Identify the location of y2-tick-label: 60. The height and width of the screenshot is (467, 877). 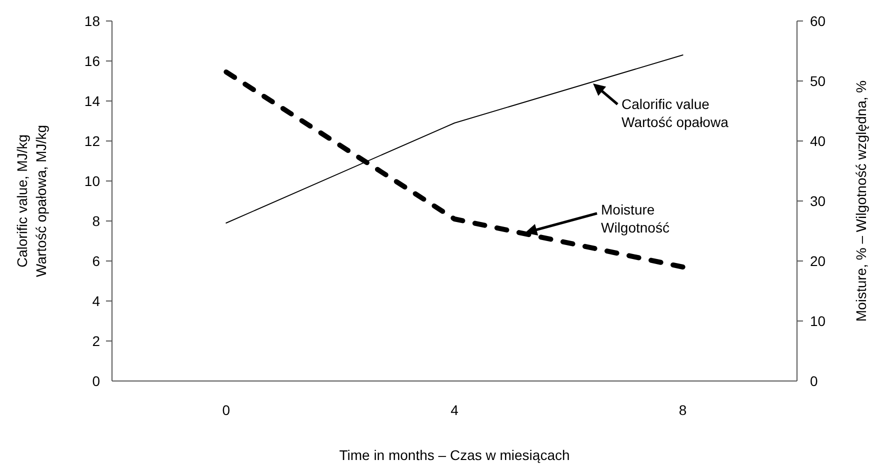
(818, 20).